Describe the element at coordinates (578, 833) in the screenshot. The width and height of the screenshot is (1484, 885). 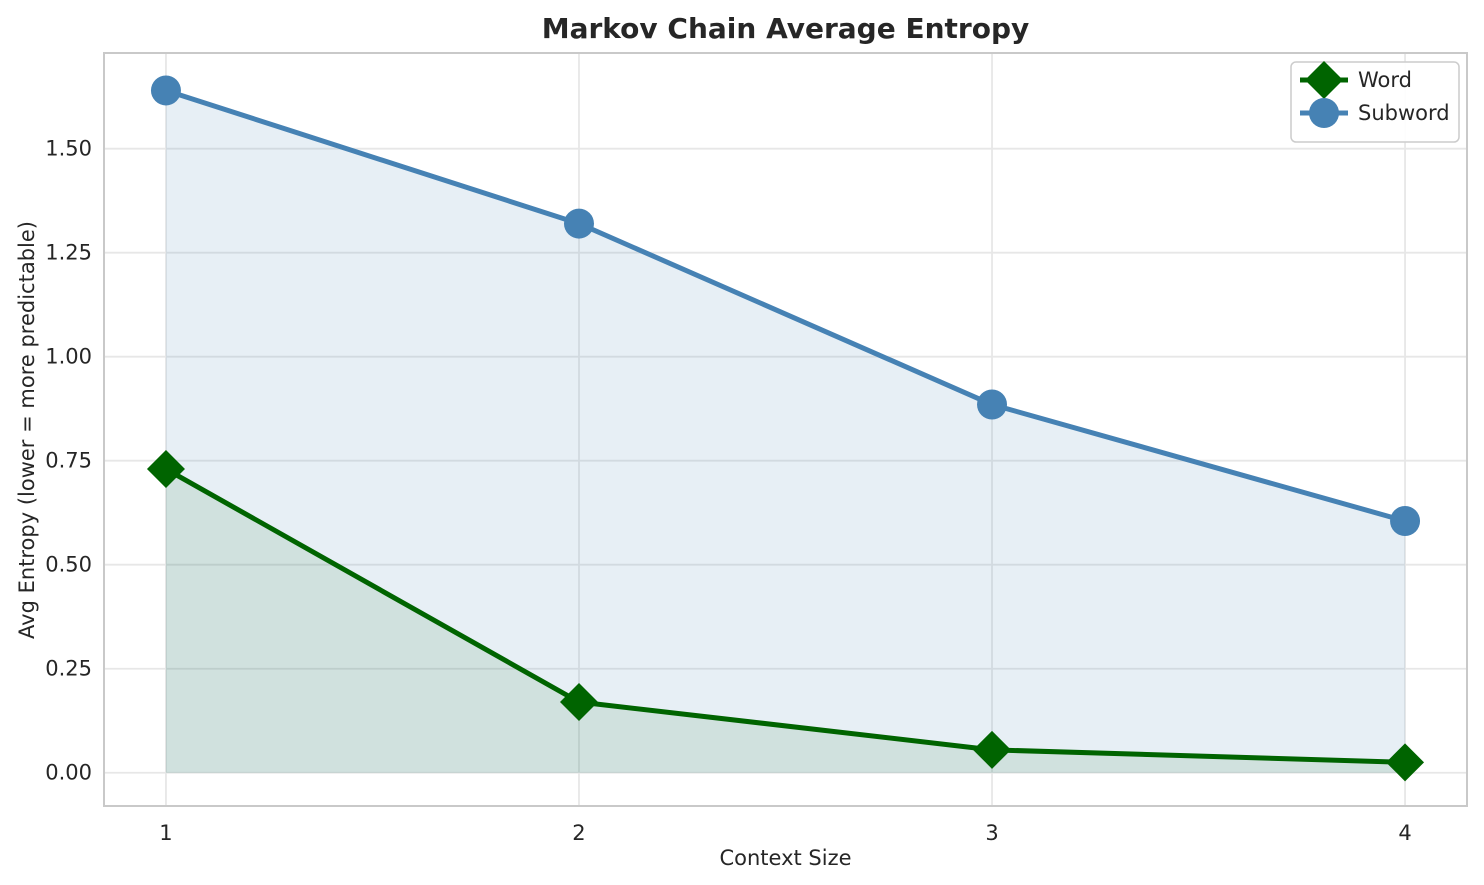
I see `x-tick-label: 2` at that location.